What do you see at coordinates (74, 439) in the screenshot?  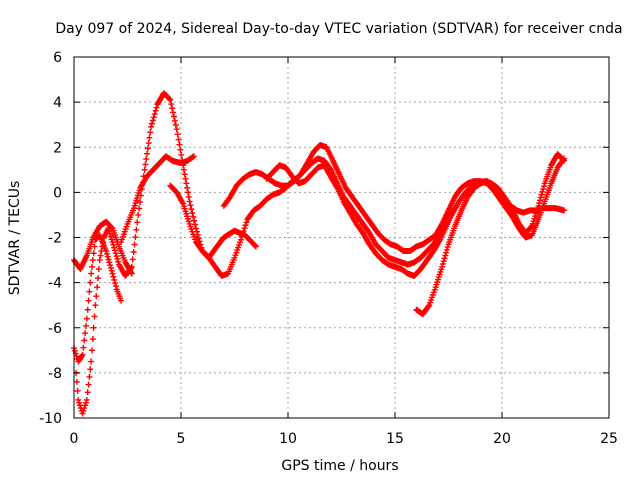 I see `x-tick-label: 0` at bounding box center [74, 439].